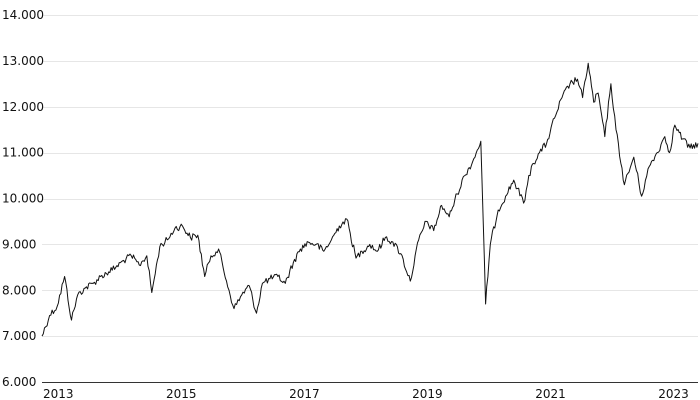 This screenshot has height=400, width=700. What do you see at coordinates (673, 393) in the screenshot?
I see `x-tick-label: 2023` at bounding box center [673, 393].